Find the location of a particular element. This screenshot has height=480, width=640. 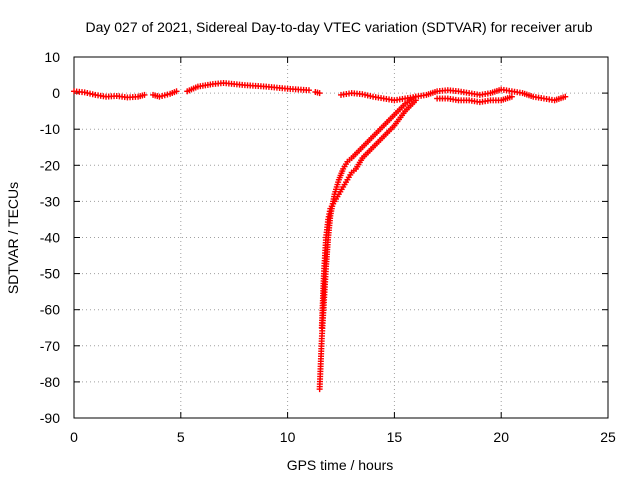

y-tick-label: -70 is located at coordinates (50, 346).